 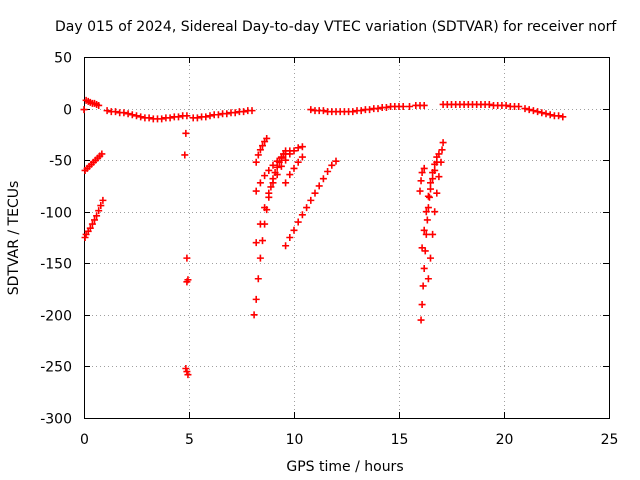 I want to click on y-tick-label: 50, so click(x=63, y=59).